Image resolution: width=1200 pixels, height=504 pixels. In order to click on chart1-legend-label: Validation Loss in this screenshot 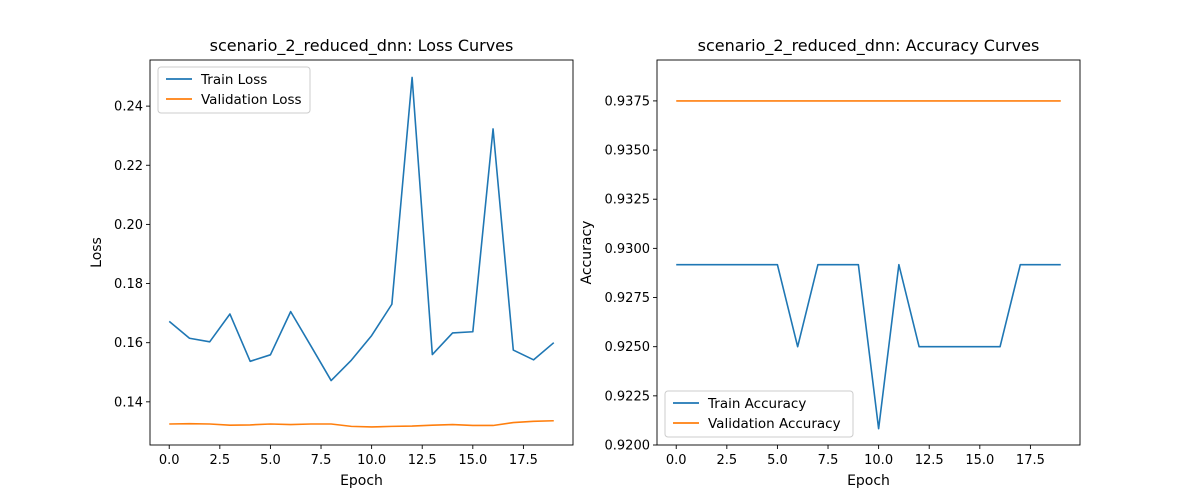, I will do `click(251, 100)`.